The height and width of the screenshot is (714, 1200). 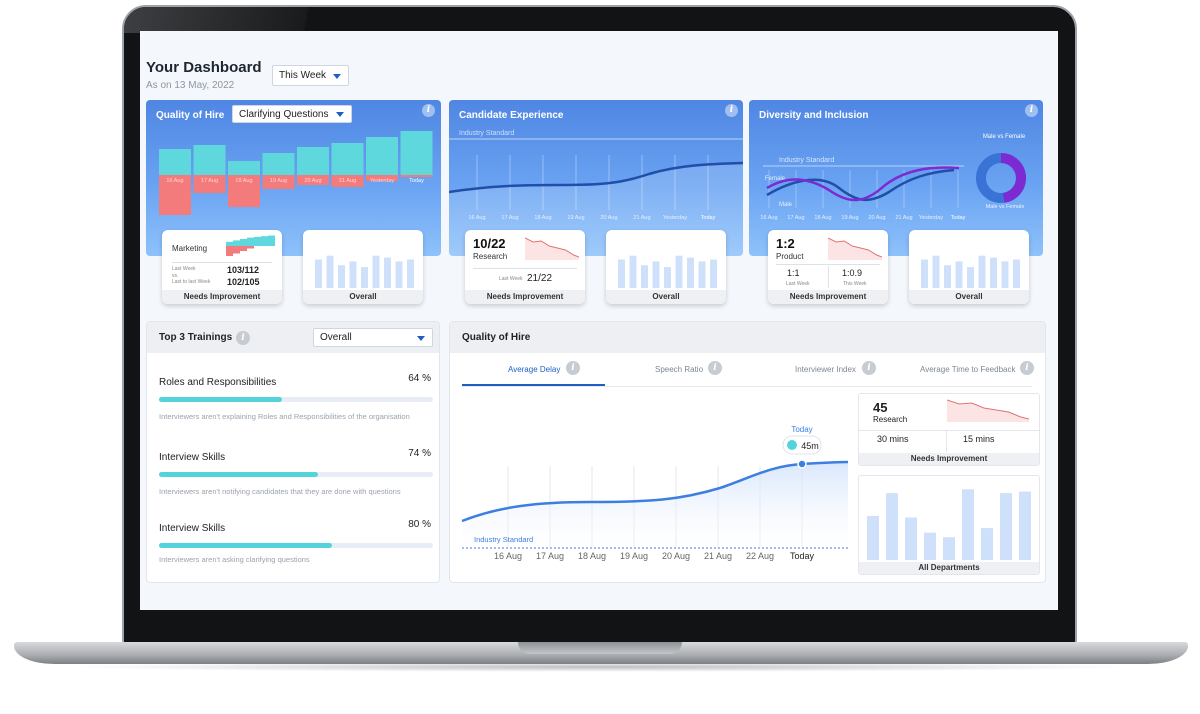 What do you see at coordinates (822, 218) in the screenshot?
I see `x-tick-label: 18 Aug` at bounding box center [822, 218].